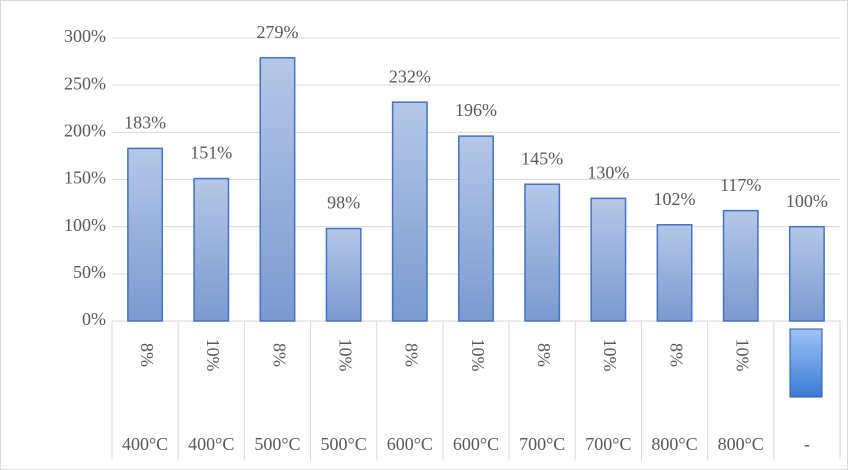 The width and height of the screenshot is (848, 470). What do you see at coordinates (806, 363) in the screenshot?
I see `legend-key-icon` at bounding box center [806, 363].